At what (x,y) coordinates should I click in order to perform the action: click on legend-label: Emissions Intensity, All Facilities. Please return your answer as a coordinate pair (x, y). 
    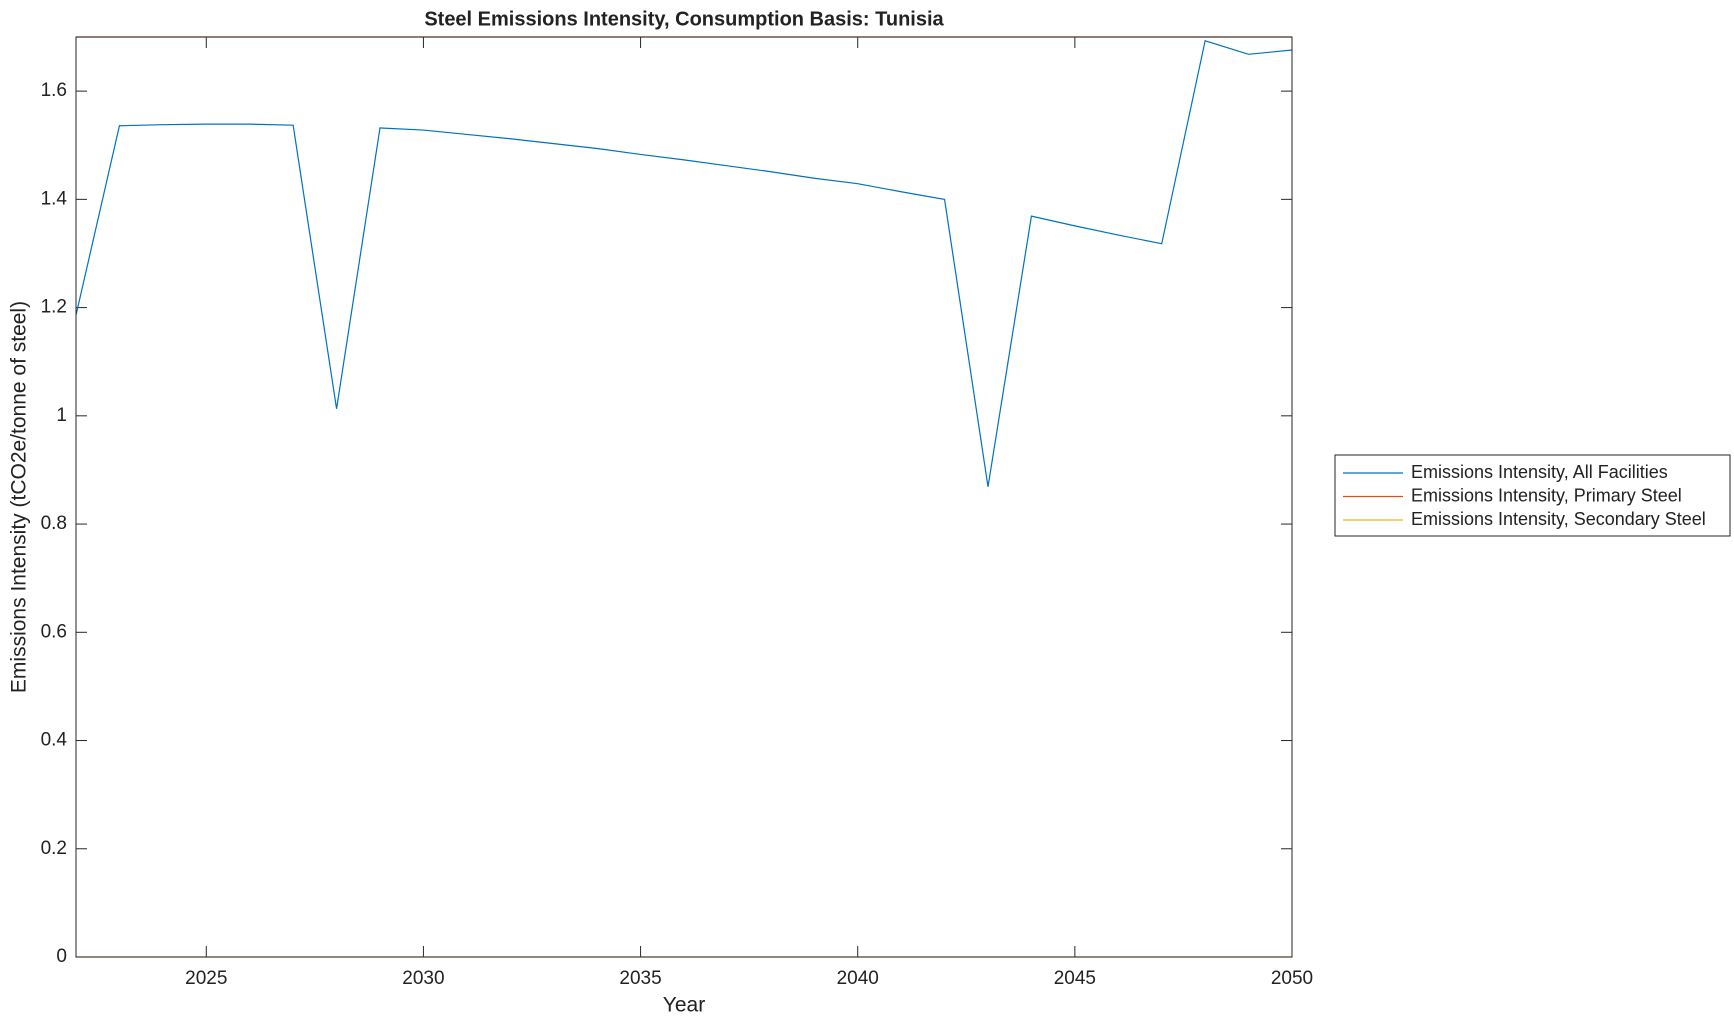
    Looking at the image, I should click on (1539, 472).